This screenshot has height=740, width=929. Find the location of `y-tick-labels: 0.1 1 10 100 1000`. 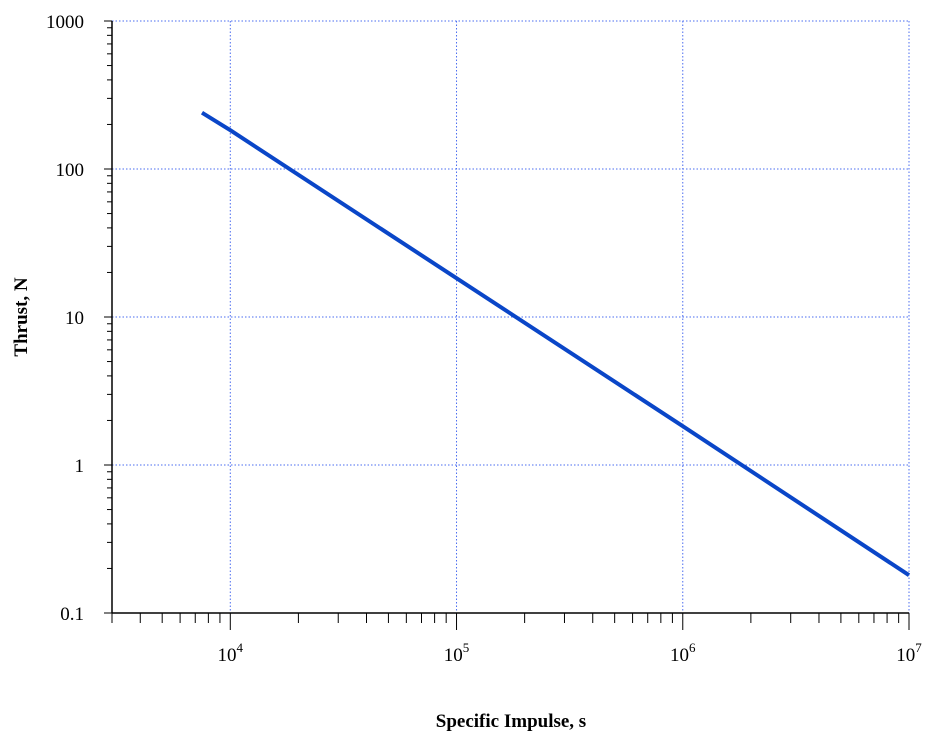

y-tick-labels: 0.1 1 10 100 1000 is located at coordinates (65, 318).